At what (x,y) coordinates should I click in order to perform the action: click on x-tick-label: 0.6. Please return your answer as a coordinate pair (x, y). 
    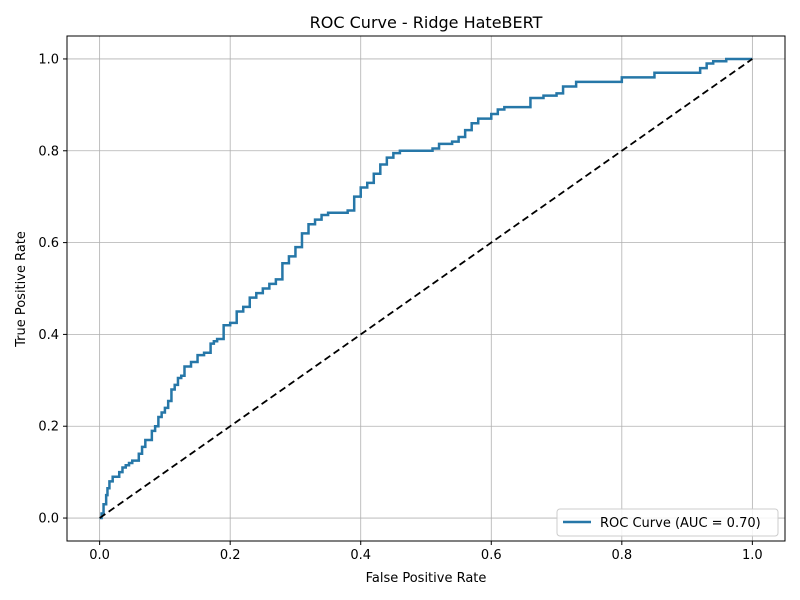
    Looking at the image, I should click on (491, 555).